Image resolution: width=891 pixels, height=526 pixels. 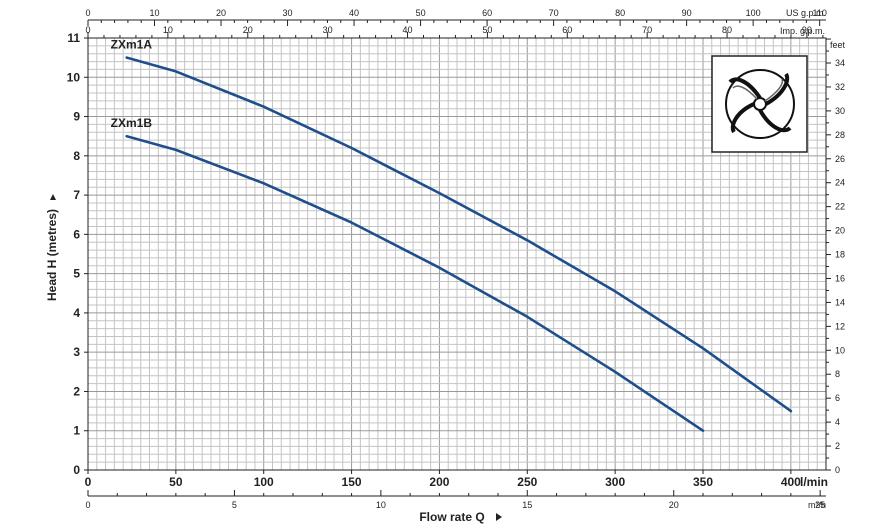 What do you see at coordinates (499, 517) in the screenshot?
I see `x-axis-arrow-icon` at bounding box center [499, 517].